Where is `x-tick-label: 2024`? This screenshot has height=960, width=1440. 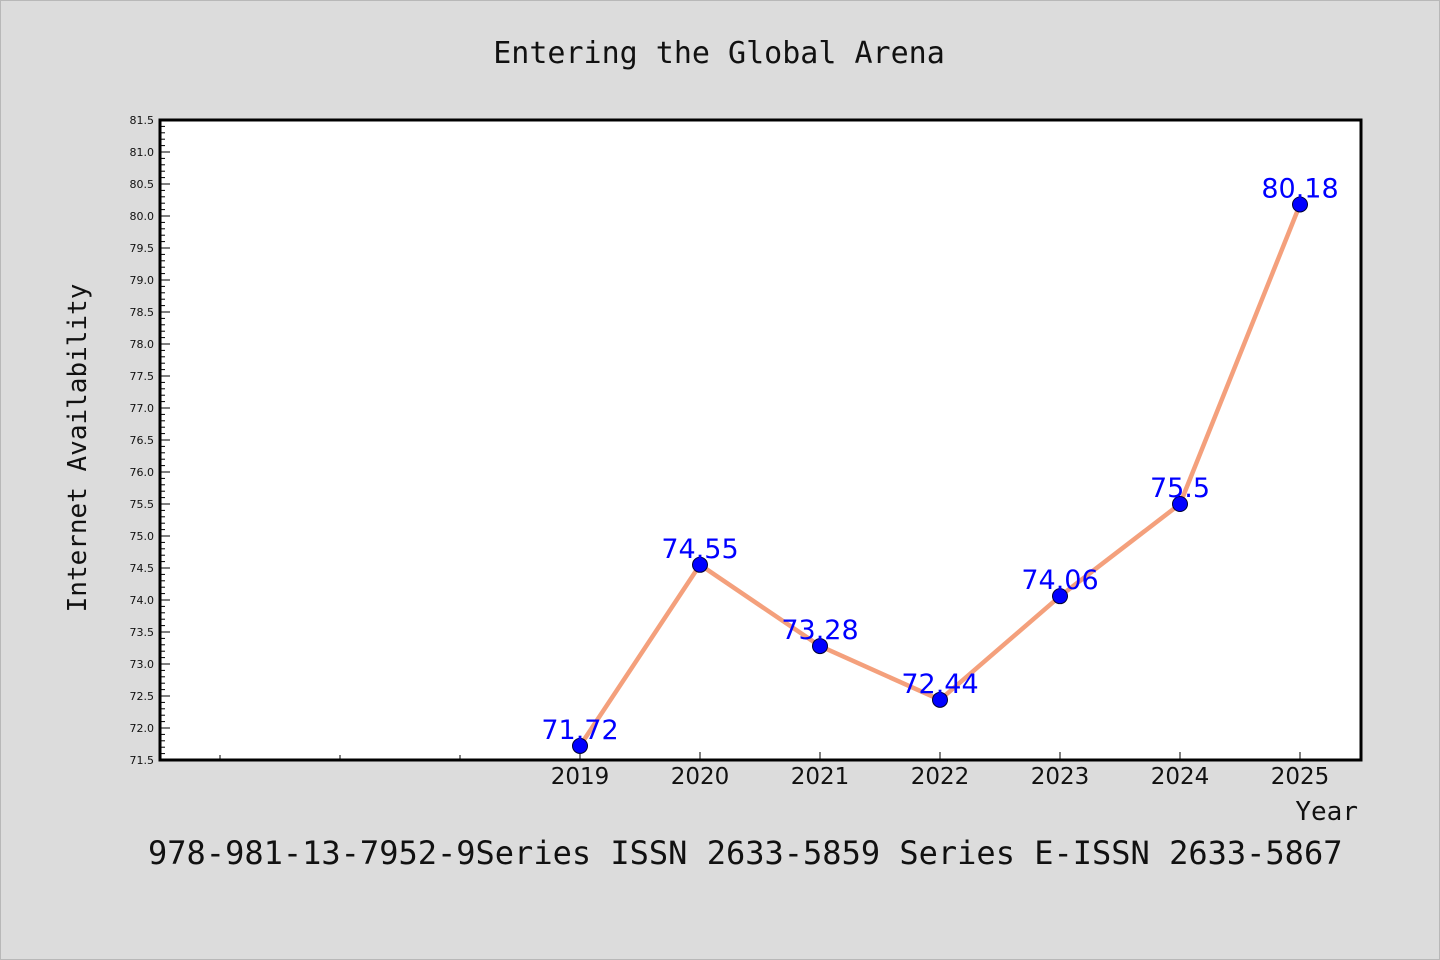
x-tick-label: 2024 is located at coordinates (1180, 777).